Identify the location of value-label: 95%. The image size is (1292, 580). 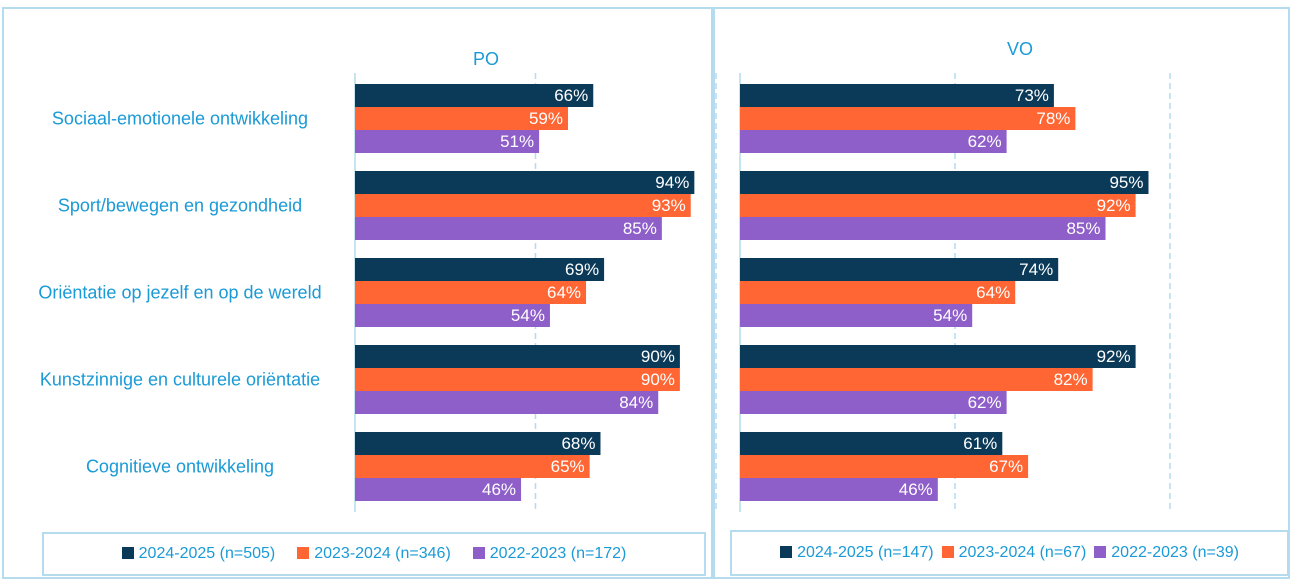
(1126, 182).